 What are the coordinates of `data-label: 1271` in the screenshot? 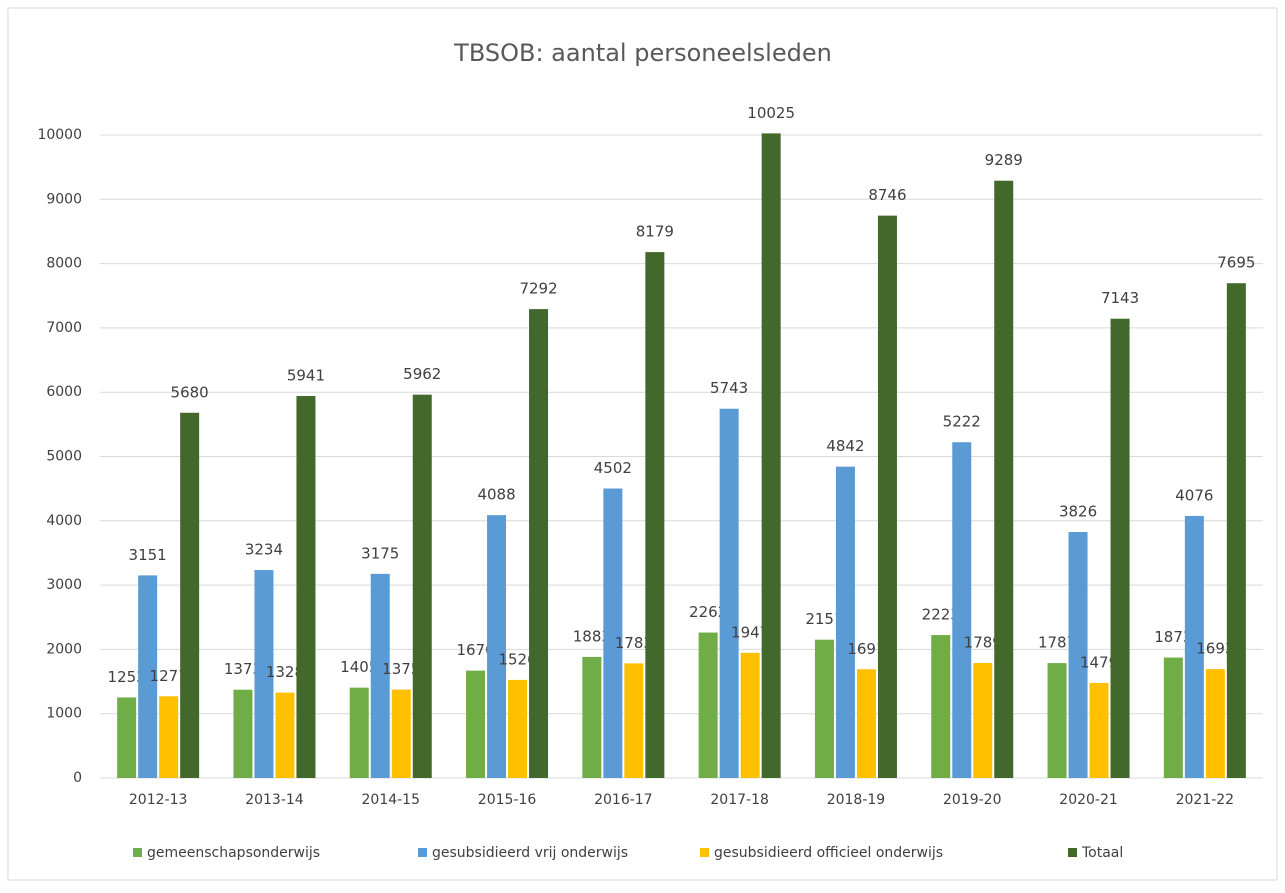 It's located at (169, 676).